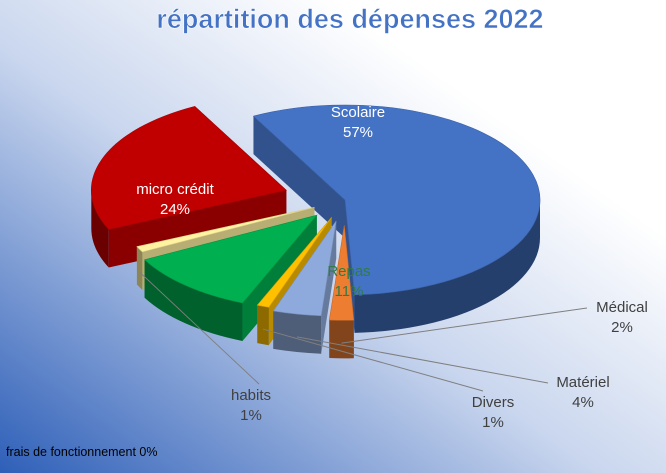  I want to click on pie-slice-medical, so click(341, 292).